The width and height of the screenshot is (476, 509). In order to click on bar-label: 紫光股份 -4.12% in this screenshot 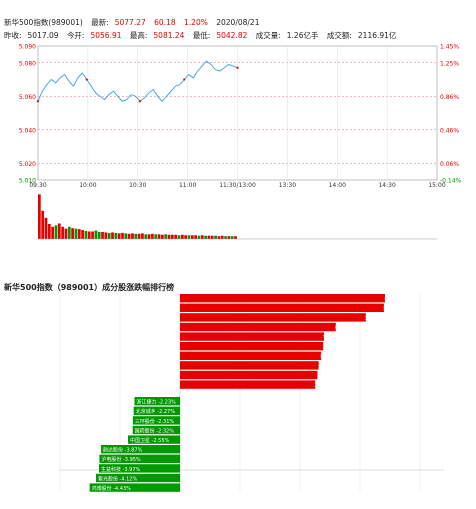, I will do `click(118, 478)`.